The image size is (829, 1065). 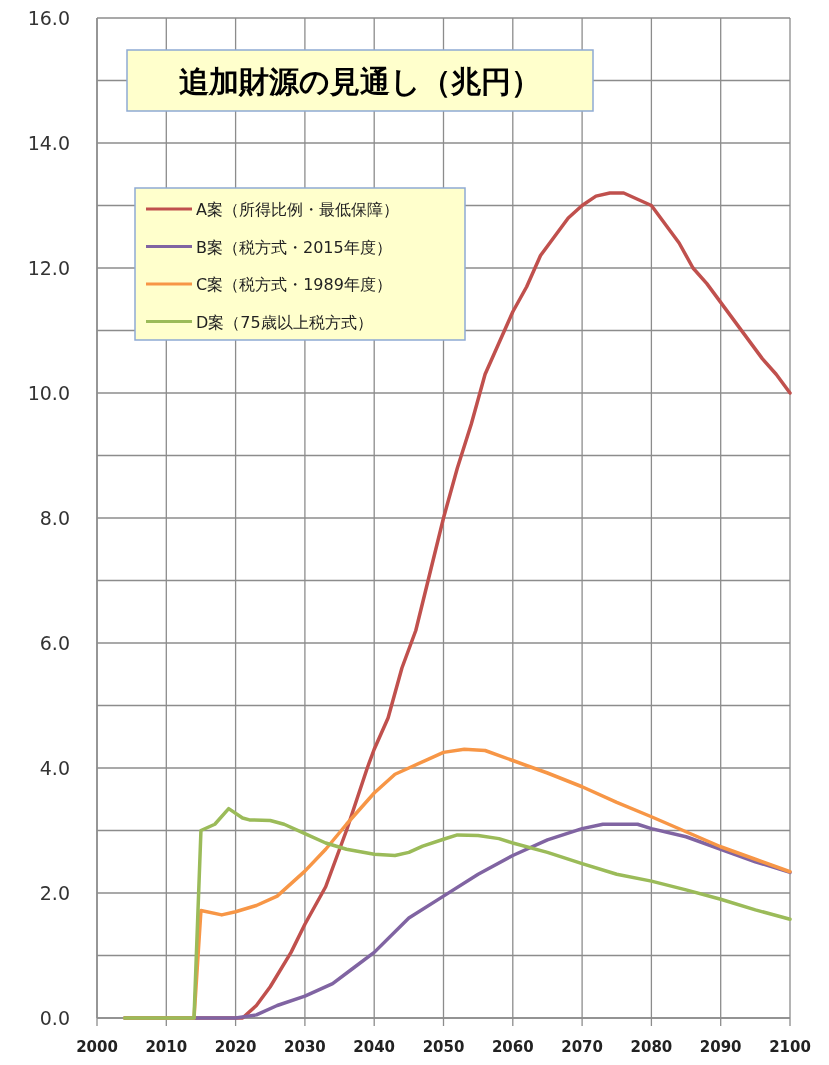 I want to click on y-tick-label: 14.0, so click(x=48, y=143).